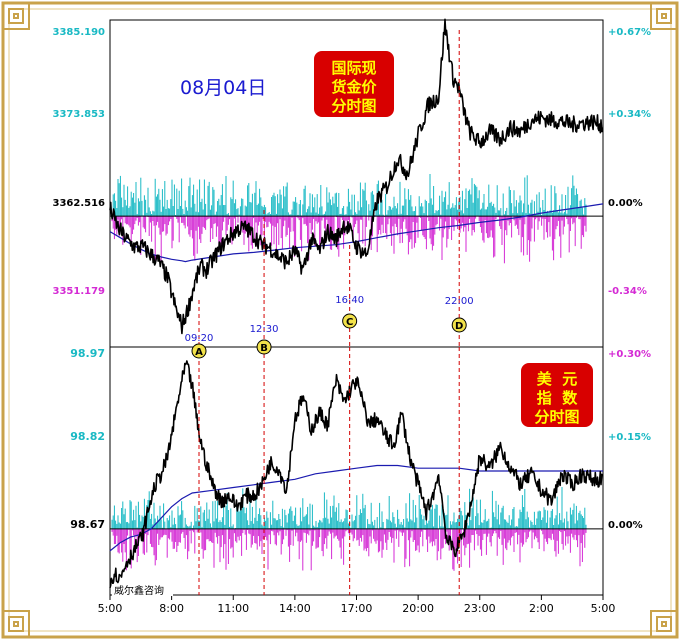 This screenshot has width=680, height=644. I want to click on marker-letter: A, so click(199, 352).